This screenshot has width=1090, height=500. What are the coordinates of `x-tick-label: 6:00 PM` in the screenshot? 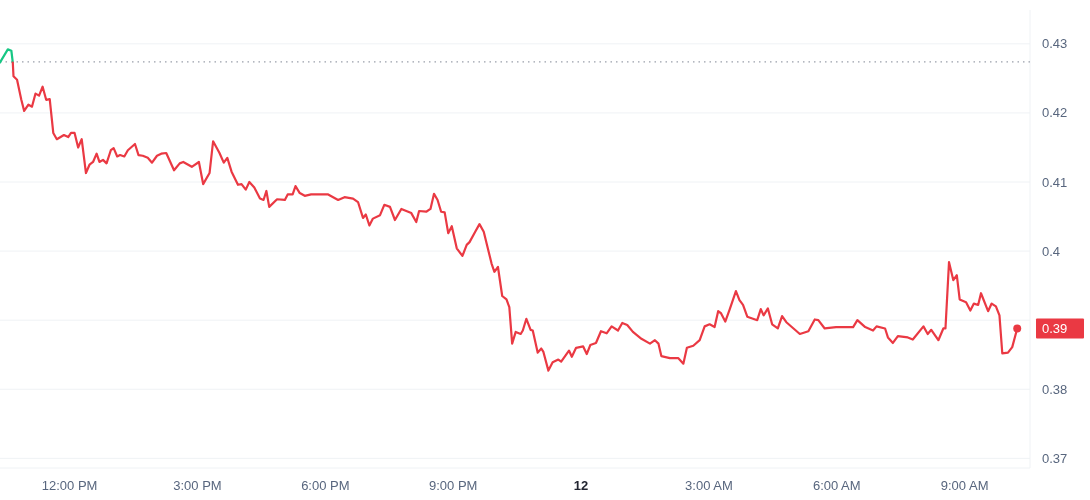 It's located at (325, 485).